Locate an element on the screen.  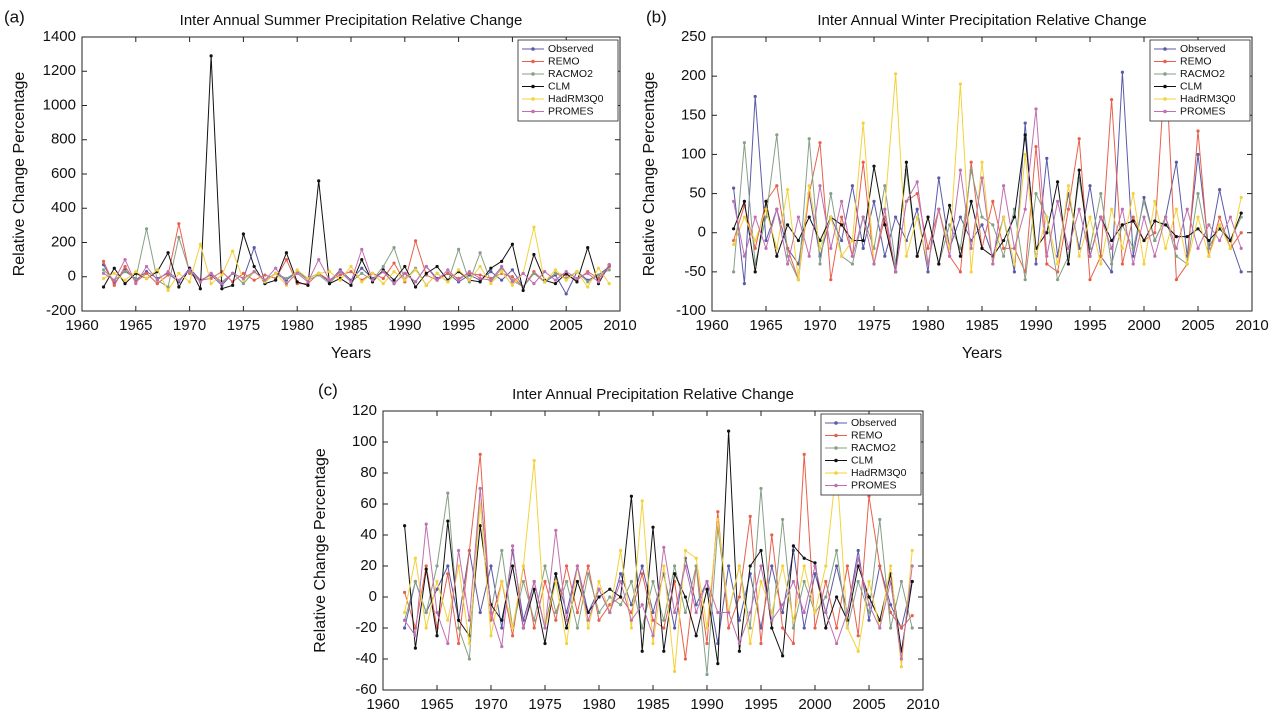
x-tick-label: 1990 is located at coordinates (706, 704).